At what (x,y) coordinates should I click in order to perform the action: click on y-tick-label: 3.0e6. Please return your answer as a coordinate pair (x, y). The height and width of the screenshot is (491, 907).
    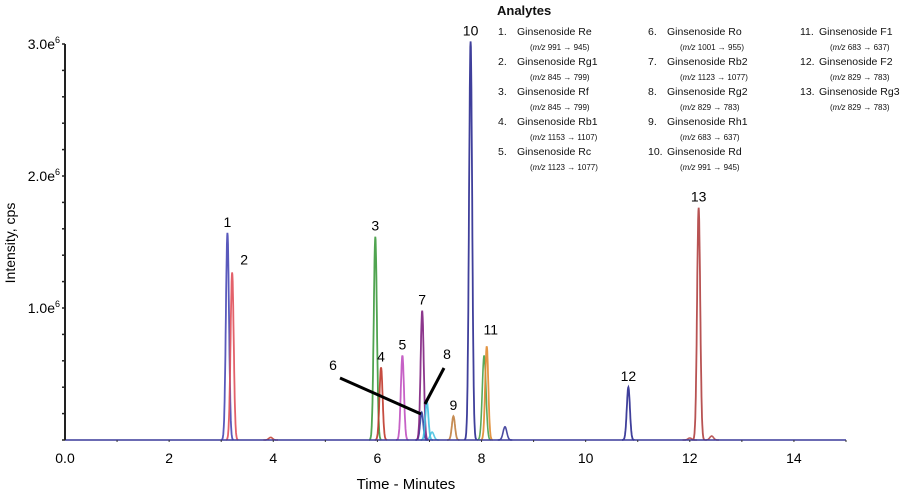
    Looking at the image, I should click on (44, 43).